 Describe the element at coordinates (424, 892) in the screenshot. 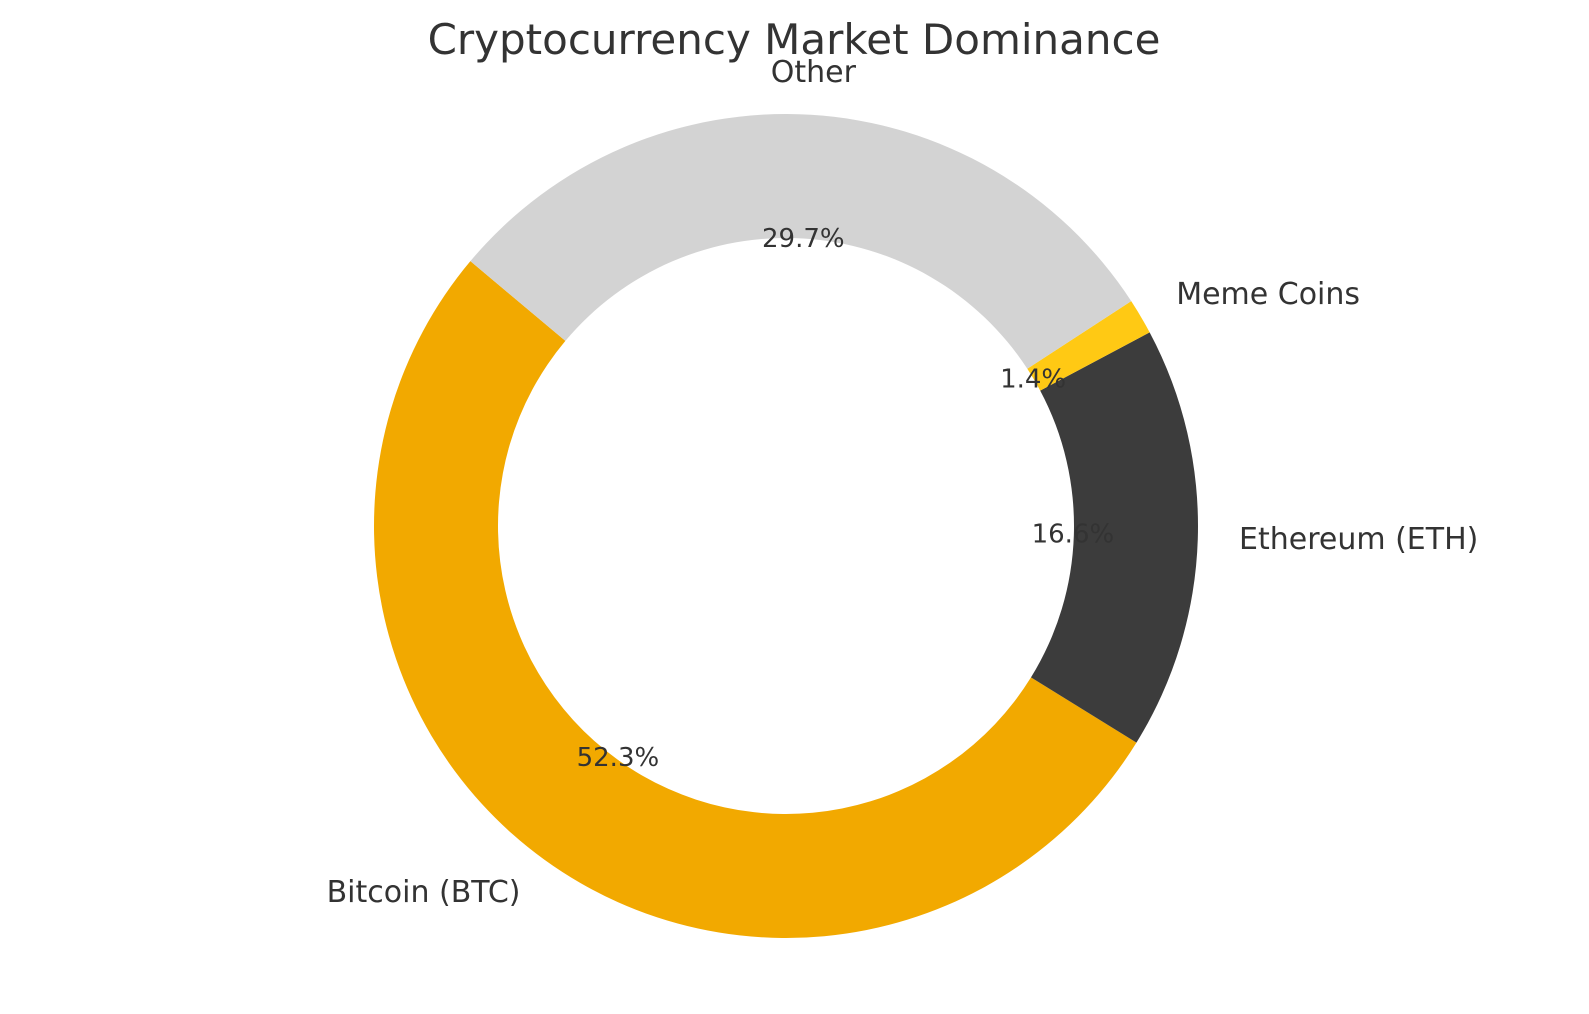

I see `slice-label-bitcoin-btc: Bitcoin (BTC)` at that location.